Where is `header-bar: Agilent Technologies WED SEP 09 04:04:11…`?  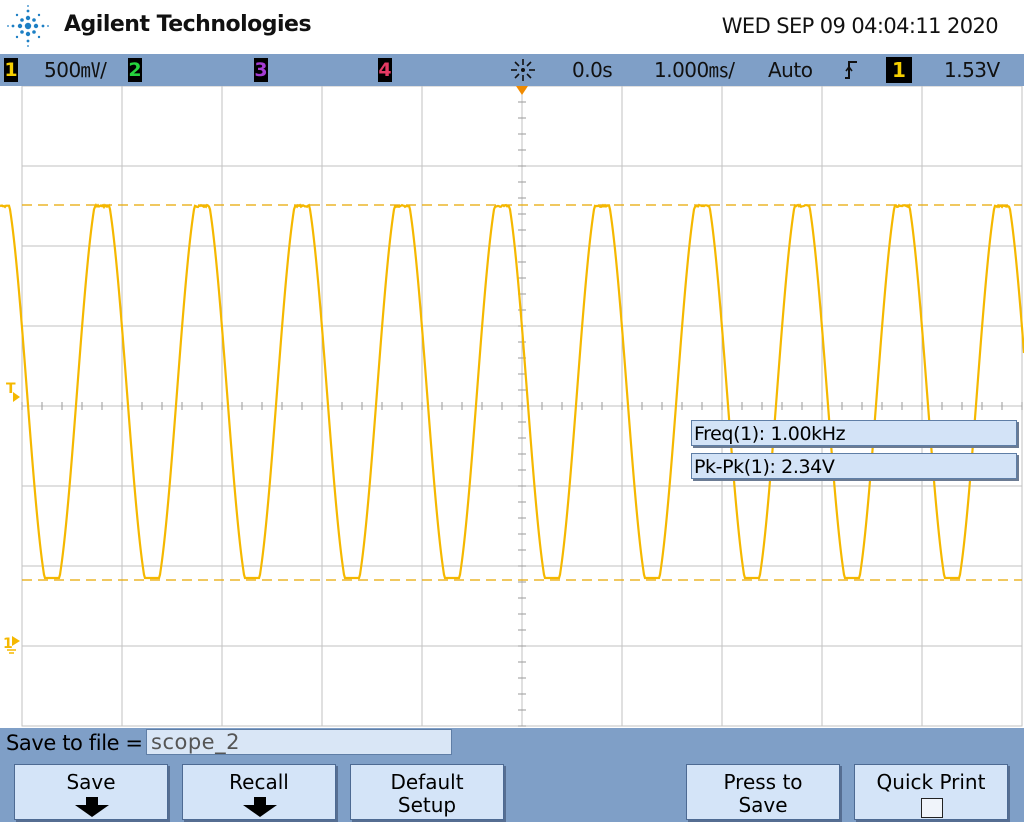
header-bar: Agilent Technologies WED SEP 09 04:04:11… is located at coordinates (512, 27).